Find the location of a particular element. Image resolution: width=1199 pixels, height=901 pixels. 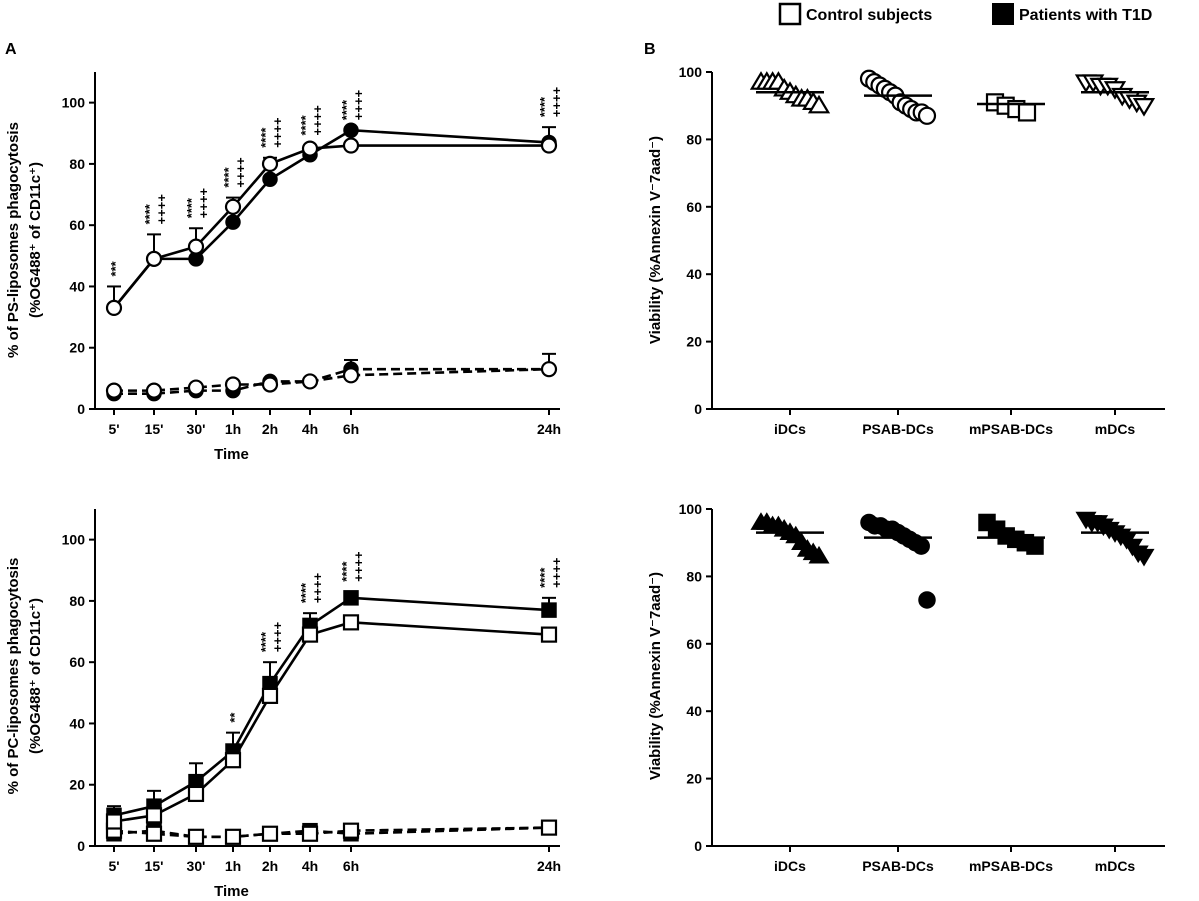

x-tick-label: 2h is located at coordinates (270, 866).